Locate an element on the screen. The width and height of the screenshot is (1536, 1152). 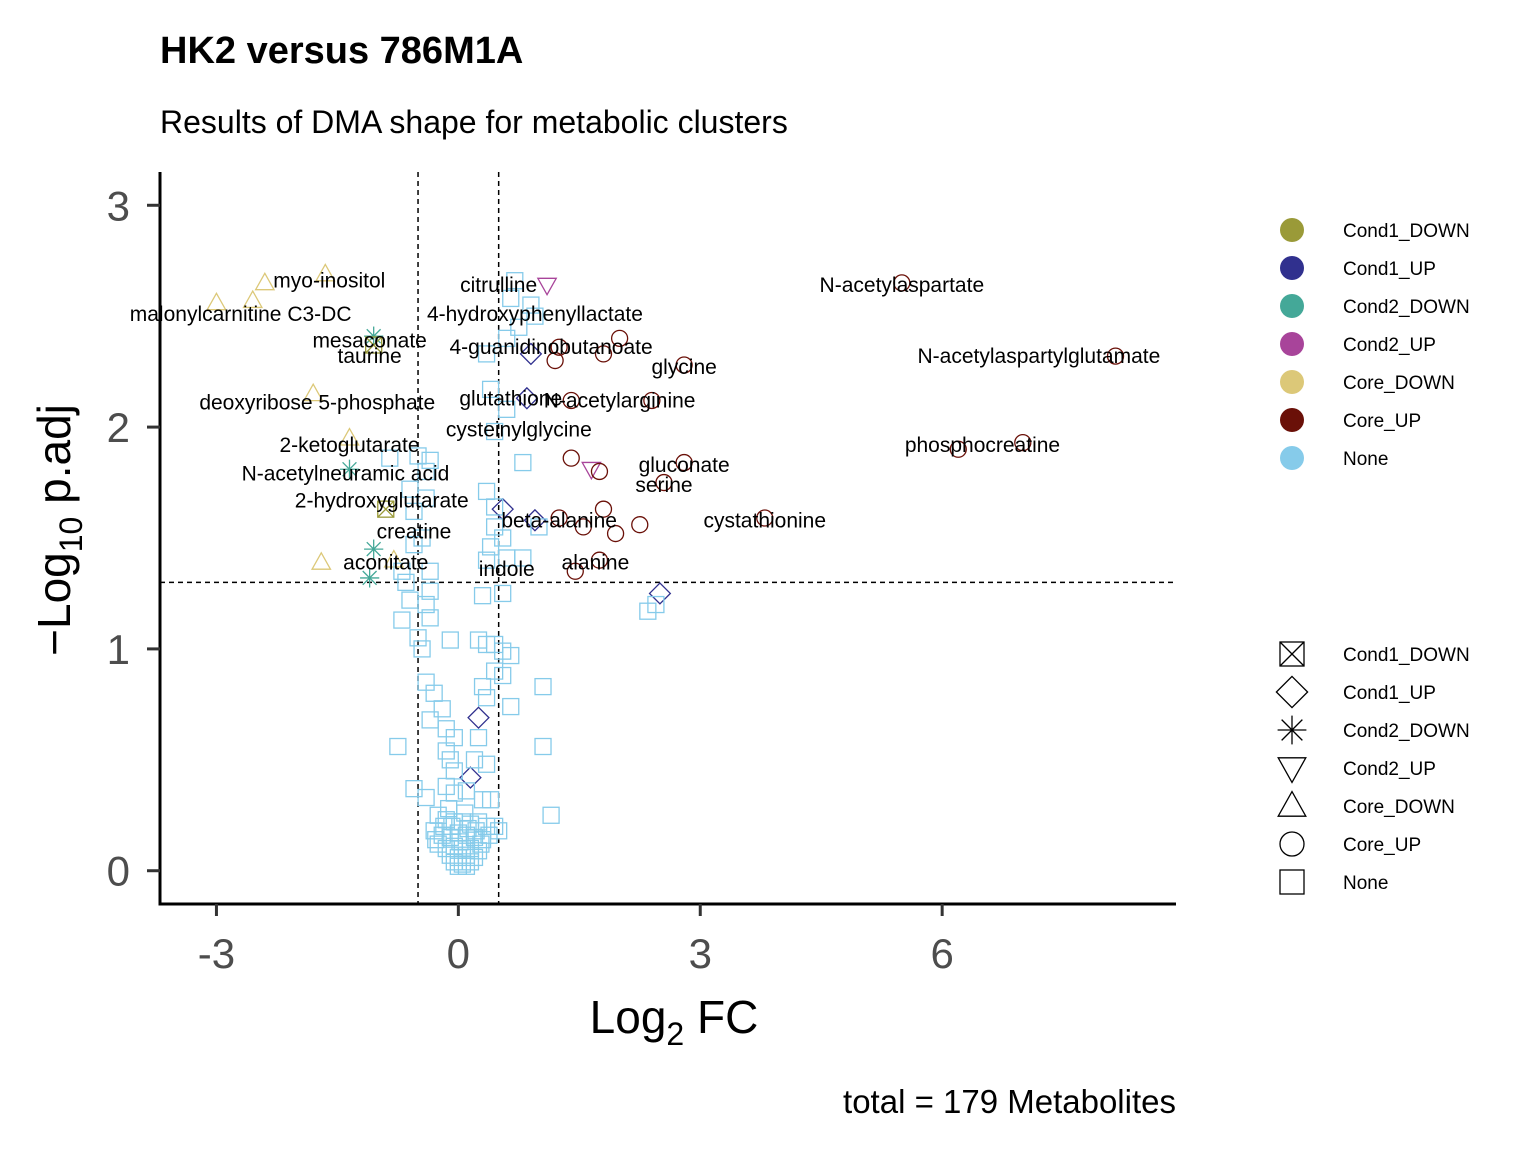
shape-legend-key-triangle-down is located at coordinates (1292, 770).